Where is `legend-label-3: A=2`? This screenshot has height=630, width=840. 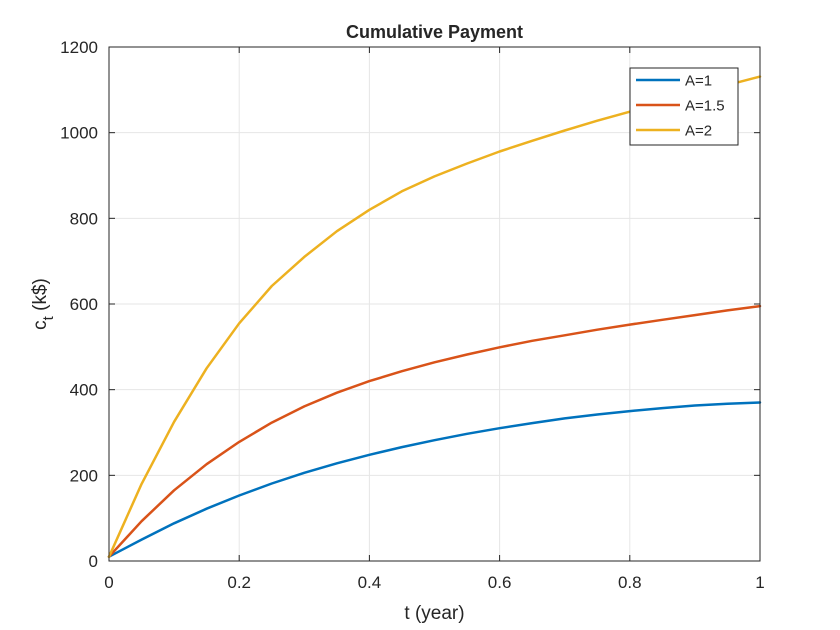
legend-label-3: A=2 is located at coordinates (698, 131).